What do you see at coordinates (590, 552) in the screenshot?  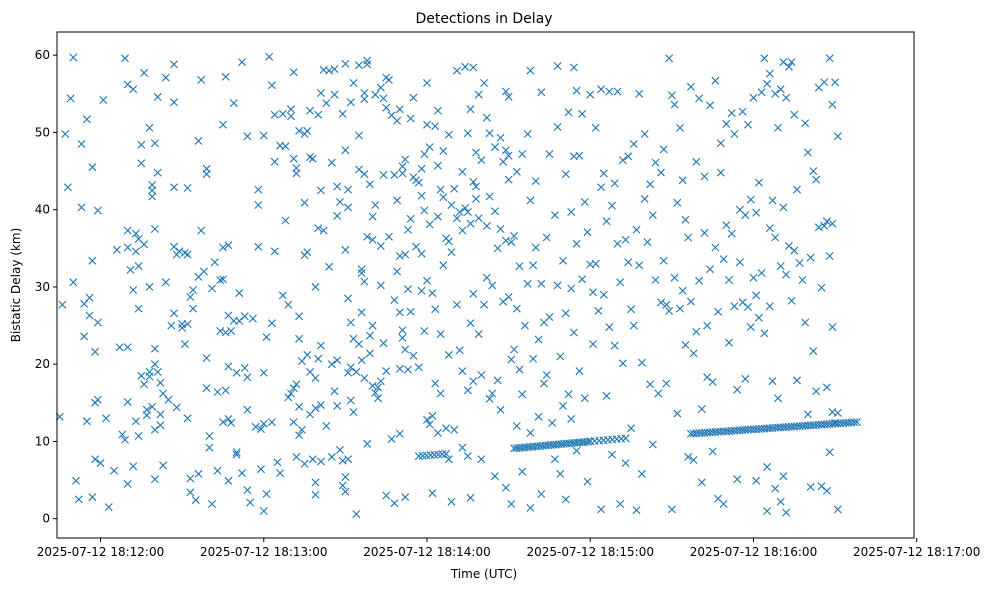 I see `x-tick-label: 2025-07-12 18:15:00` at bounding box center [590, 552].